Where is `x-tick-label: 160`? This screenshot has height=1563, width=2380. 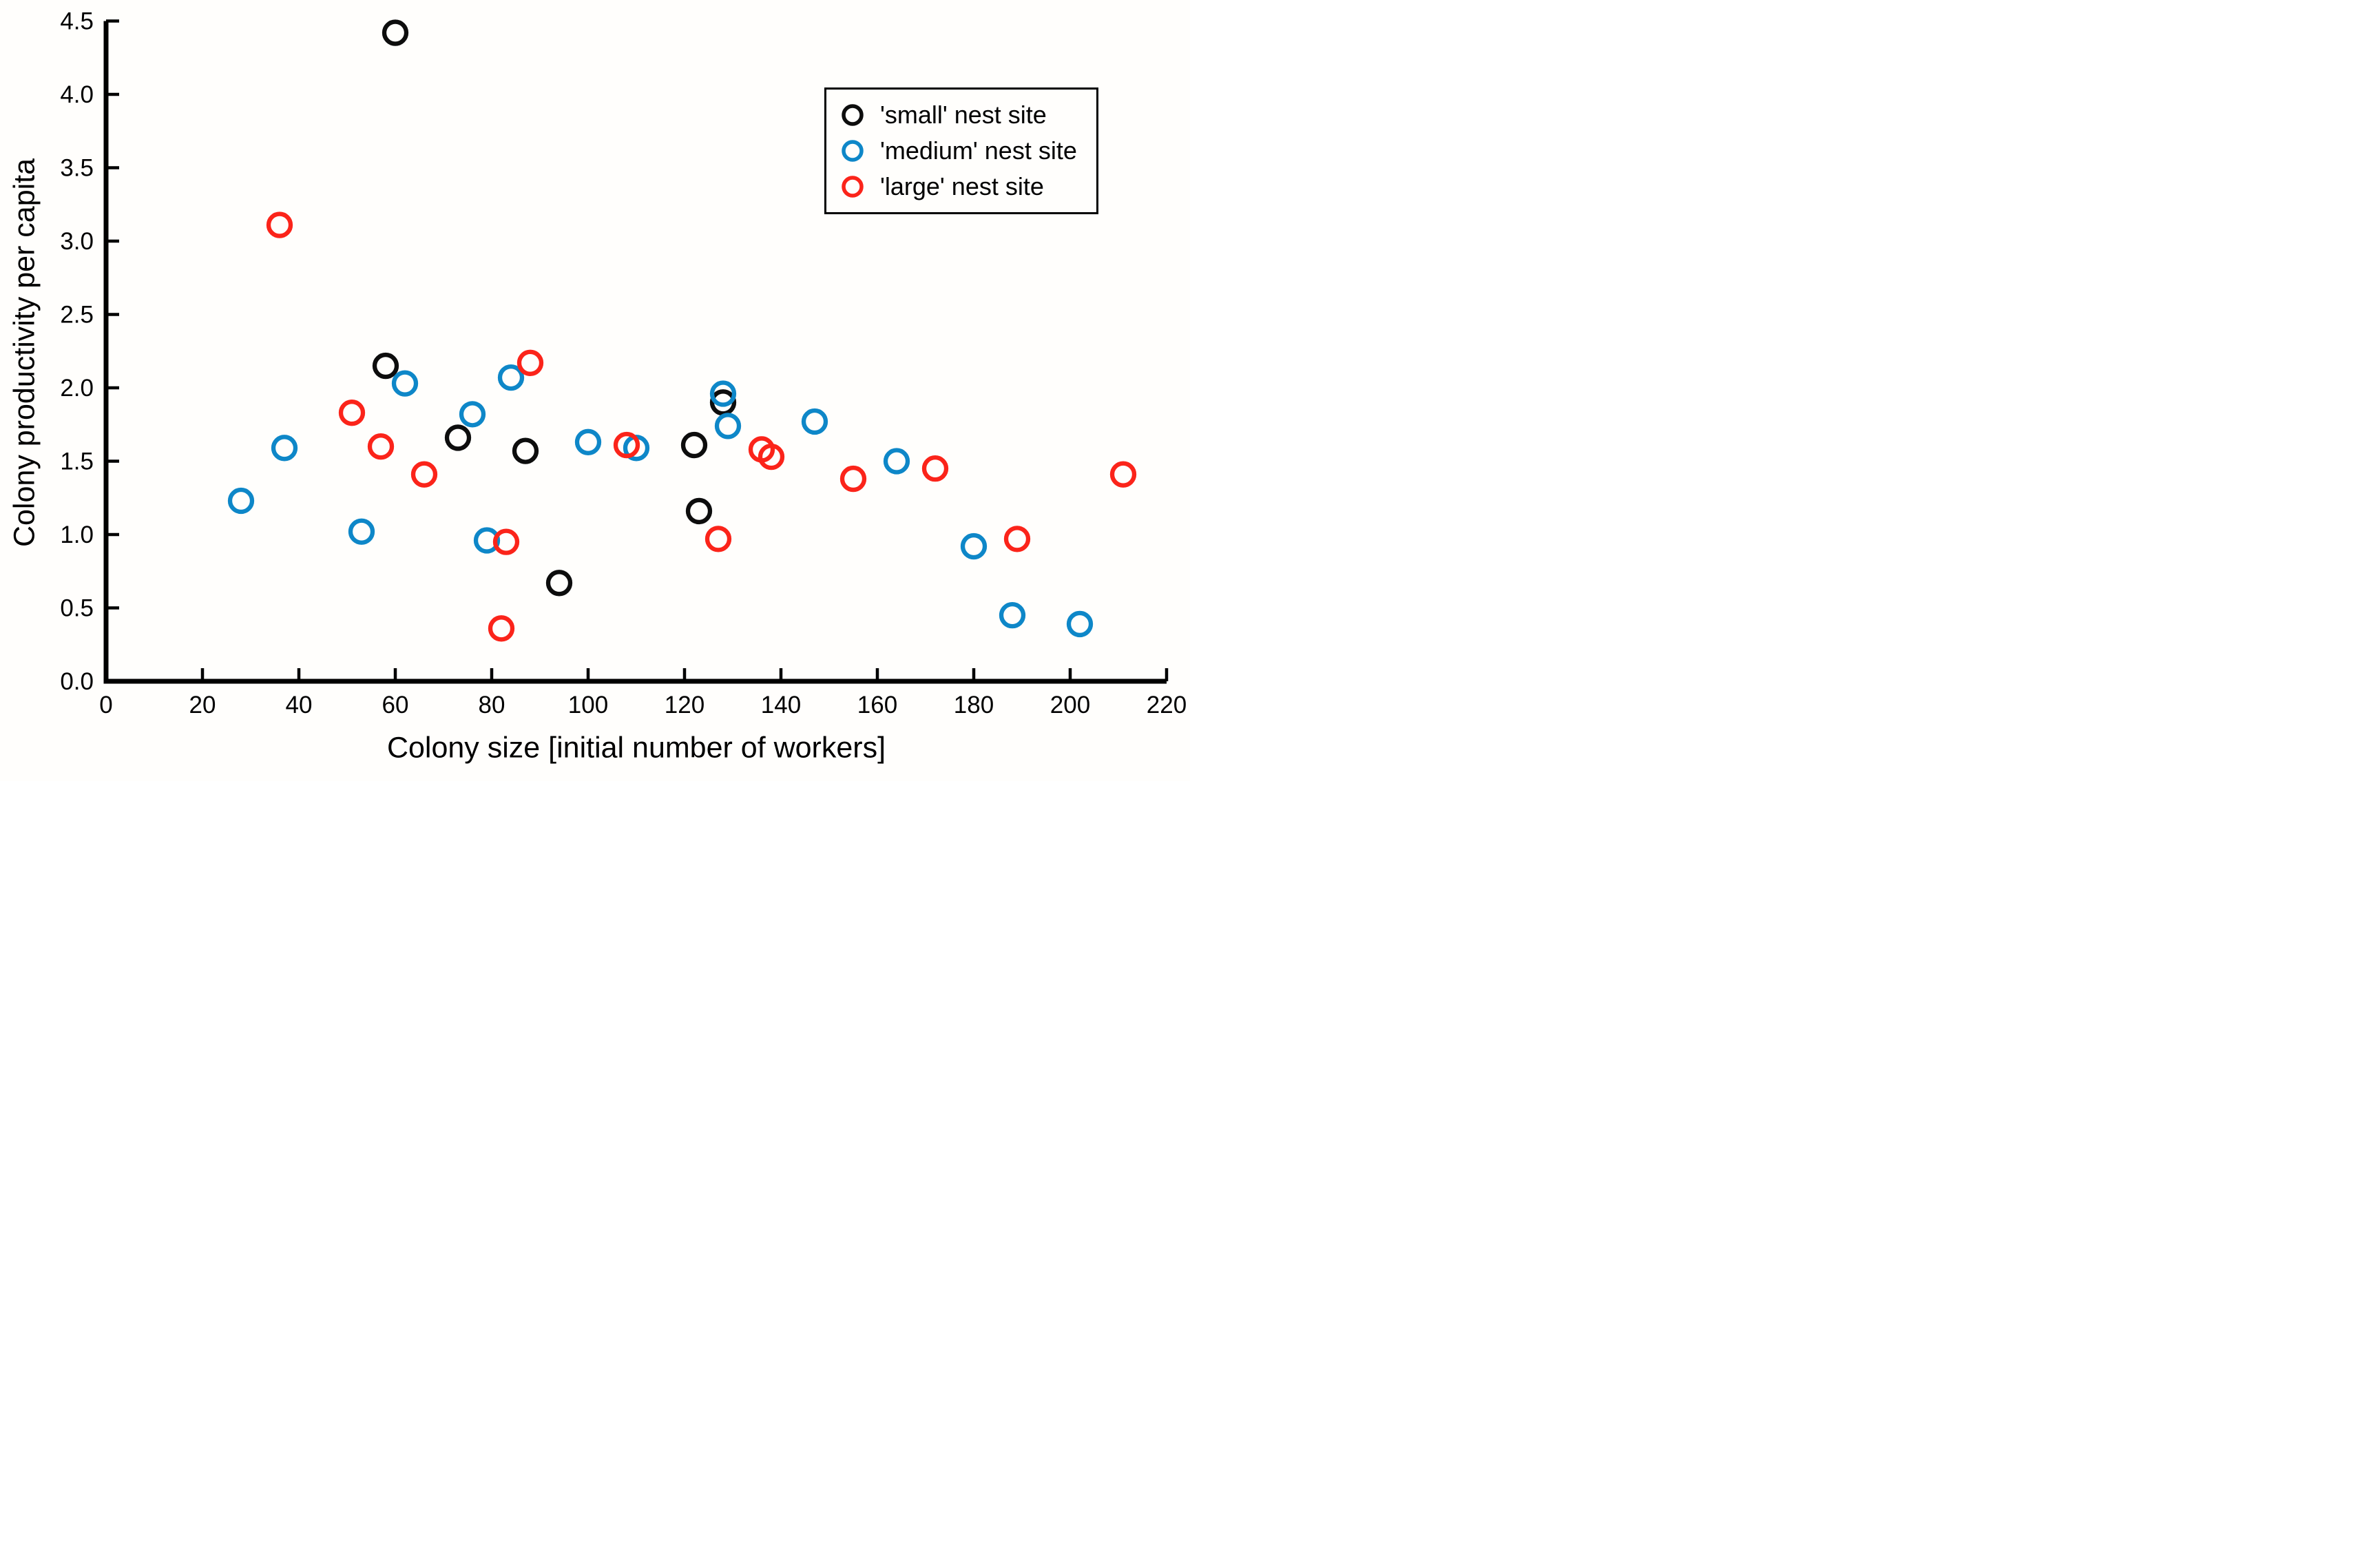
x-tick-label: 160 is located at coordinates (877, 705).